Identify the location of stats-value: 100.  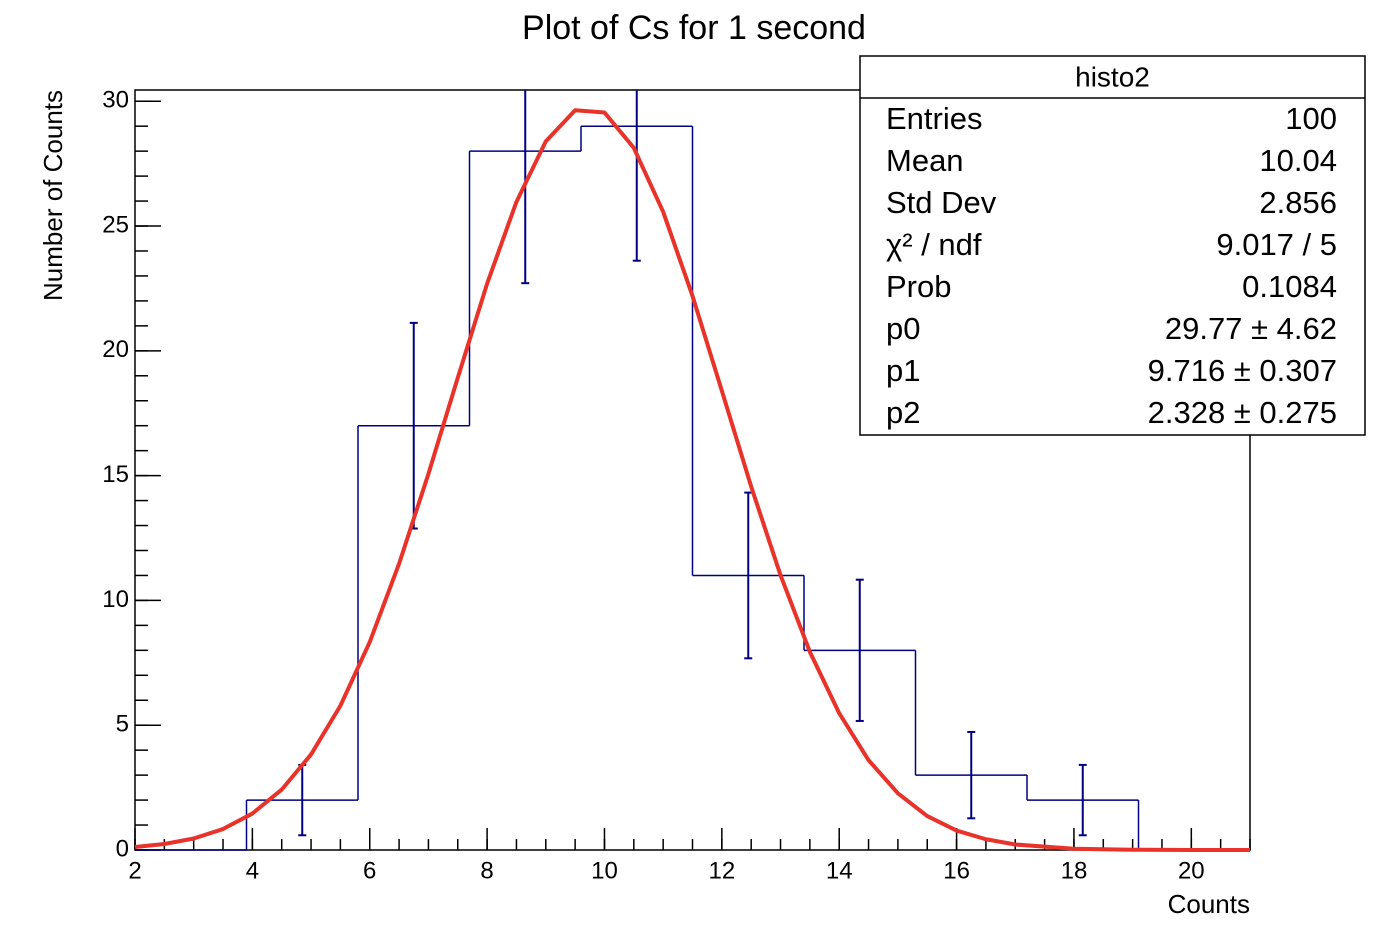
(1311, 118).